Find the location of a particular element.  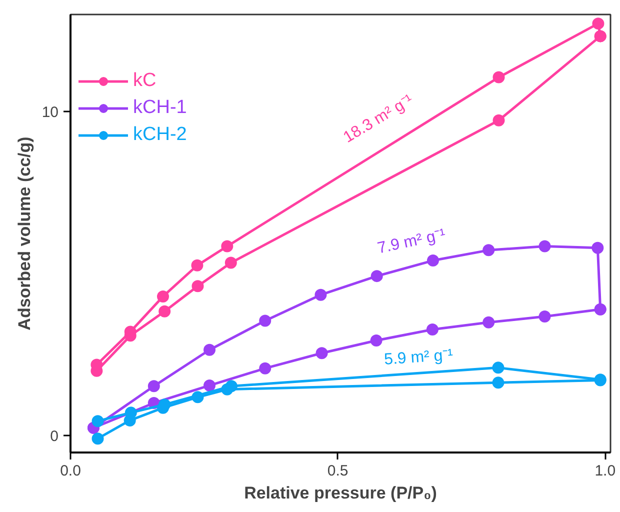

legend-label: kC is located at coordinates (144, 81).